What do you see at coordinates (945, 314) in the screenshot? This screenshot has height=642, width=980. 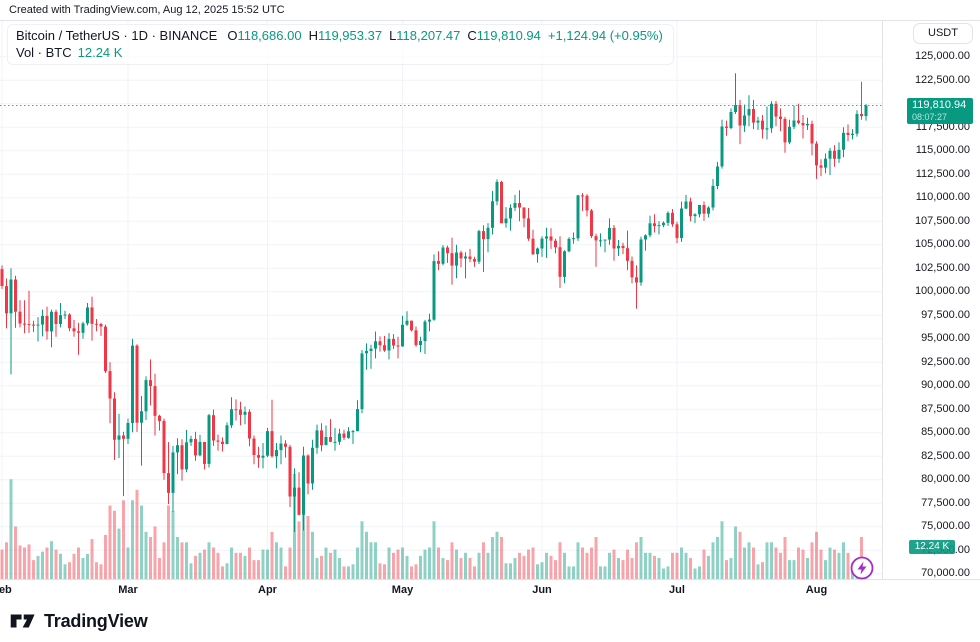 I see `y-axis-tick: 97,500.00` at bounding box center [945, 314].